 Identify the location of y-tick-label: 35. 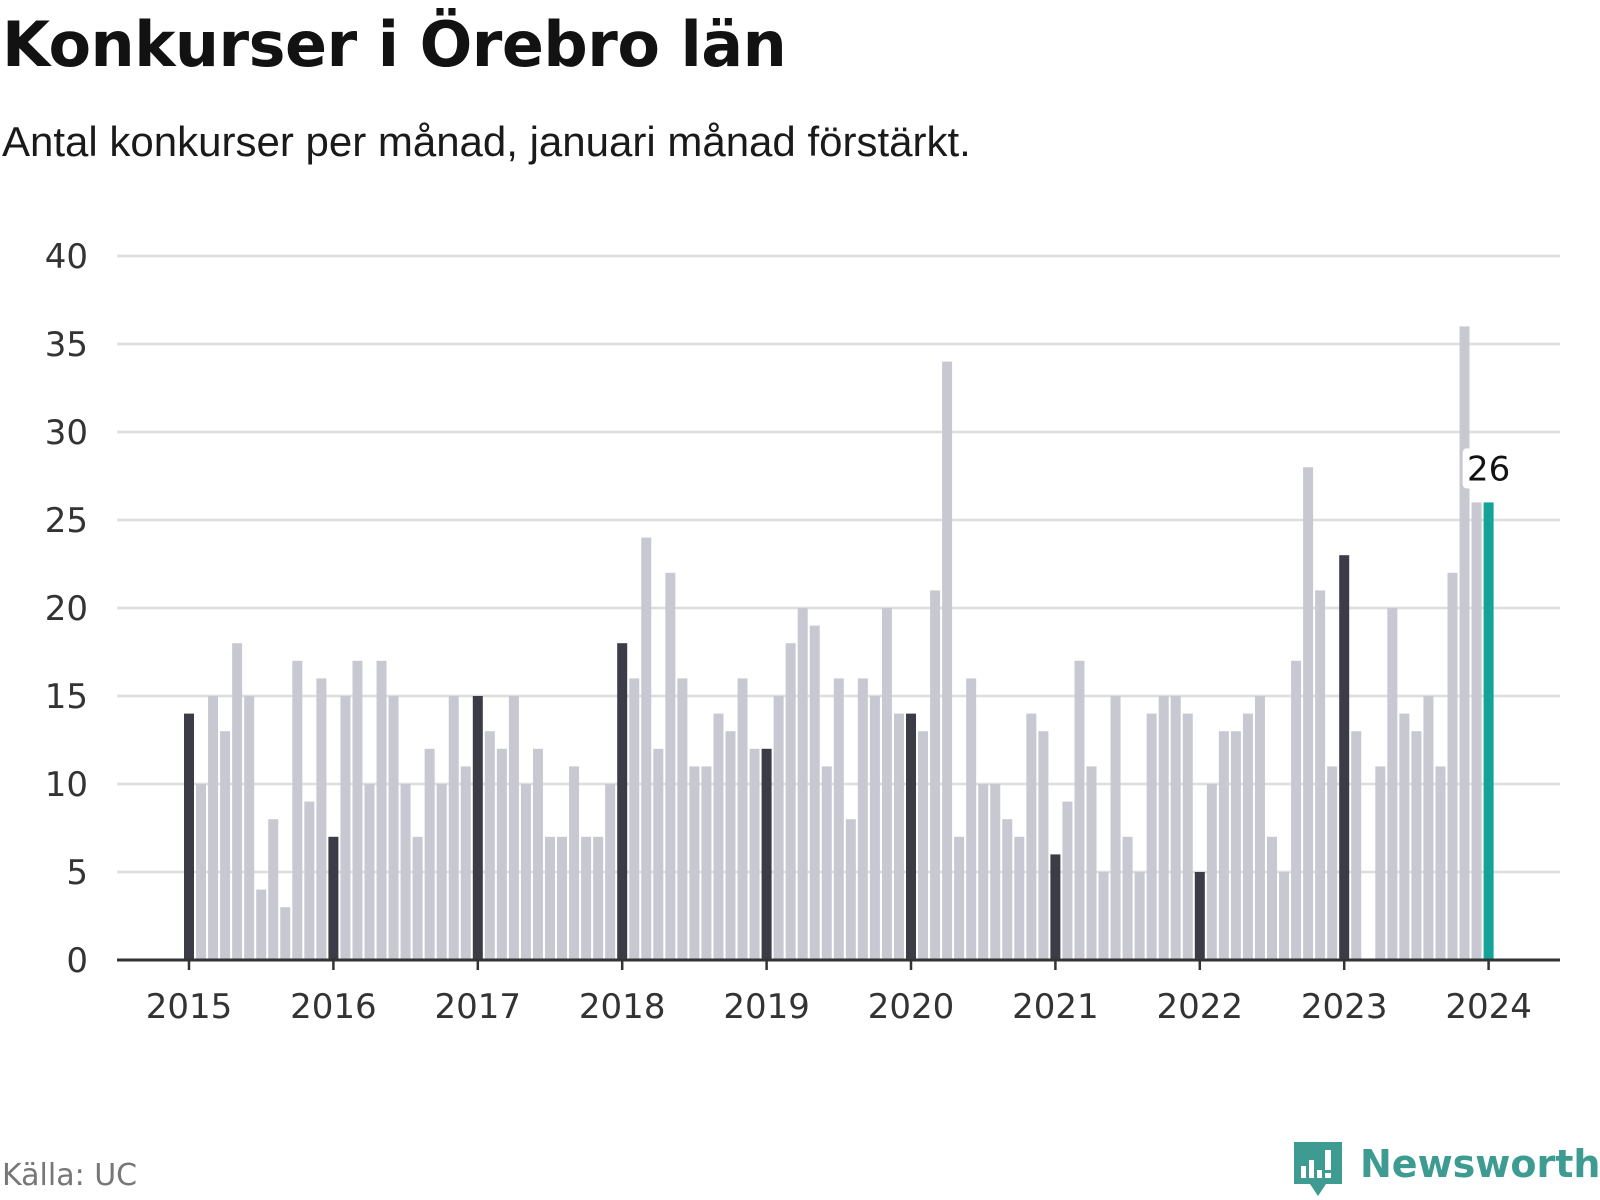
(66, 345).